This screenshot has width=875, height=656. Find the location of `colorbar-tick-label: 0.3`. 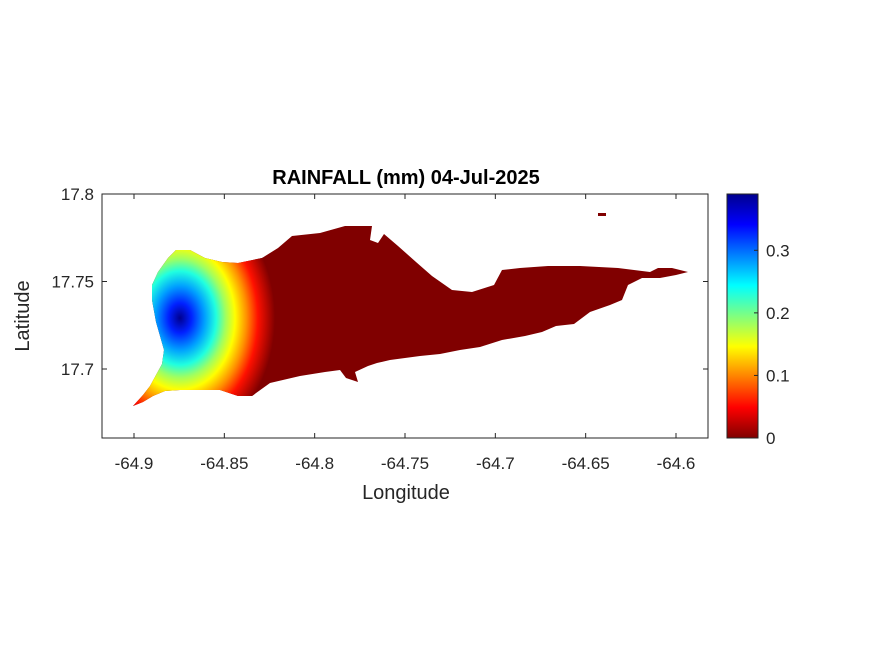

colorbar-tick-label: 0.3 is located at coordinates (778, 250).